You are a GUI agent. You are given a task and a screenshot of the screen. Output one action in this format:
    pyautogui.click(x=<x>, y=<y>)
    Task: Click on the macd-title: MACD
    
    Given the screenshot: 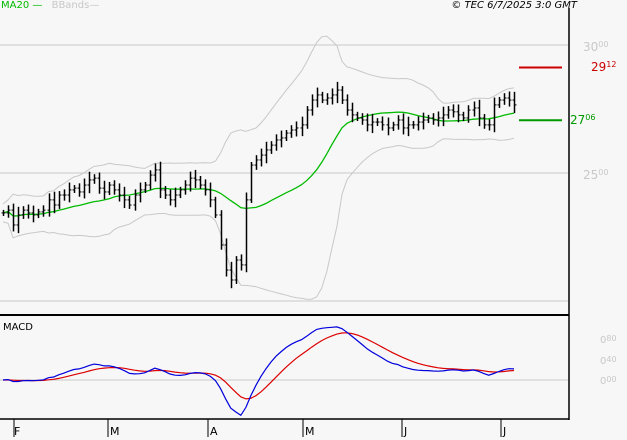 What is the action you would take?
    pyautogui.click(x=18, y=327)
    